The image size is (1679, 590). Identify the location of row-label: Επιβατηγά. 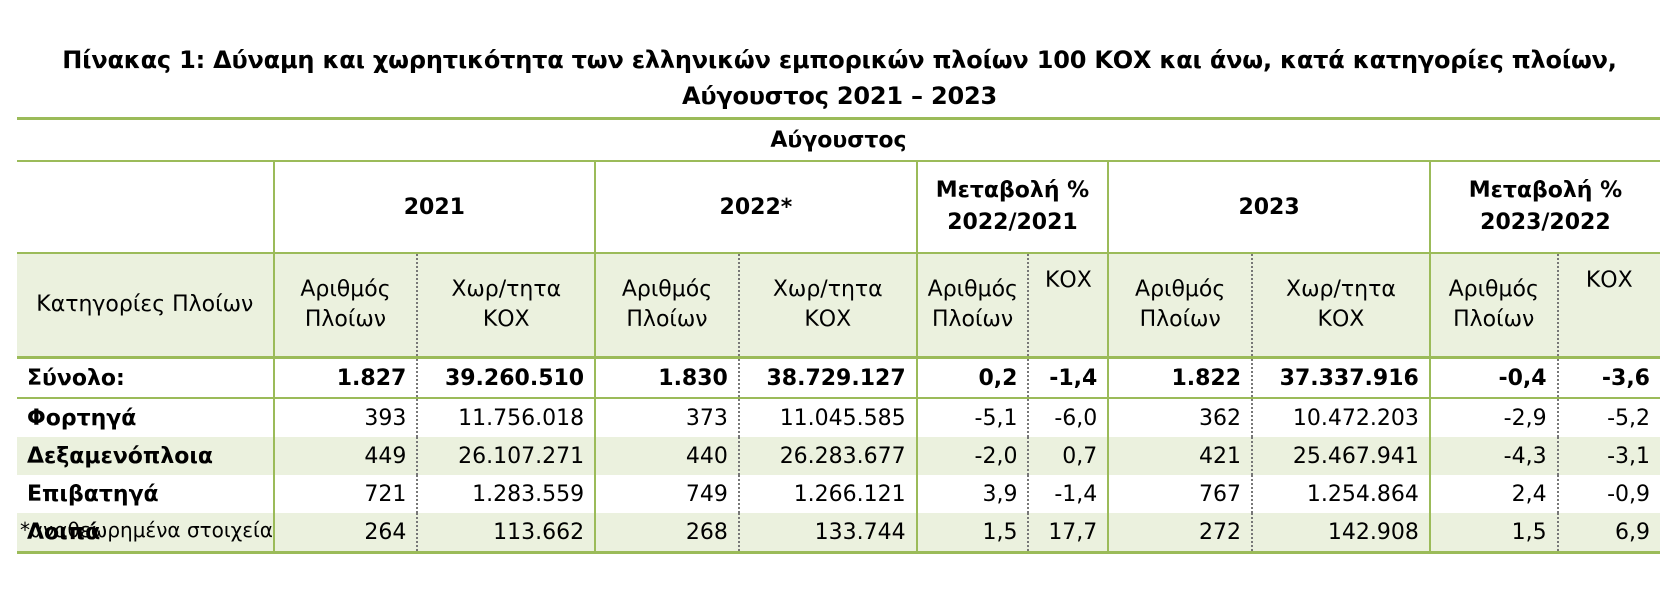
(93, 494).